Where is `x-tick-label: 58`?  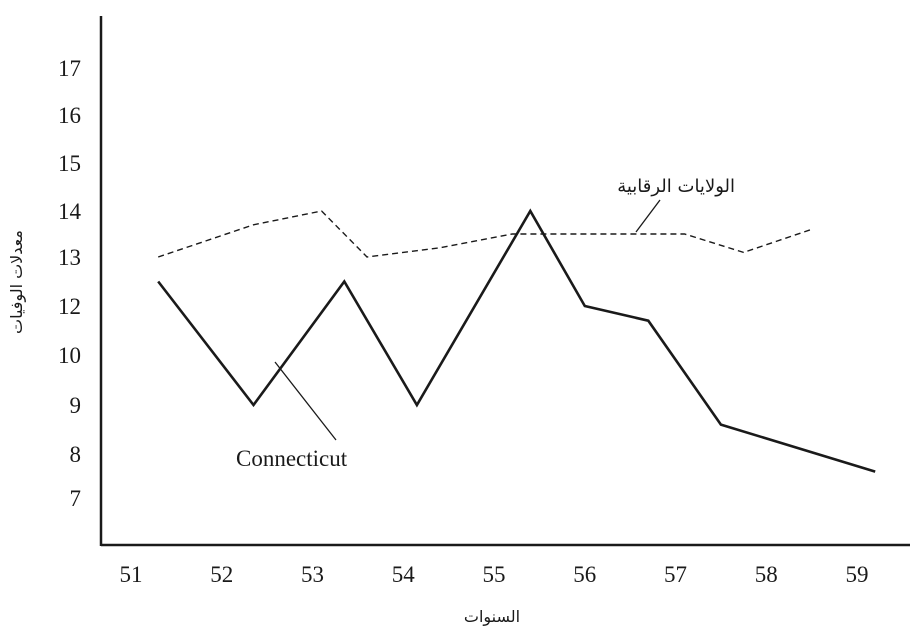
x-tick-label: 58 is located at coordinates (766, 574).